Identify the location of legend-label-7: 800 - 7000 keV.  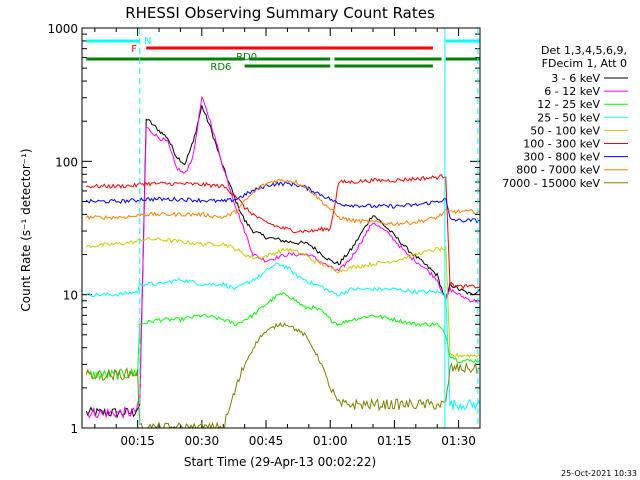
(558, 170).